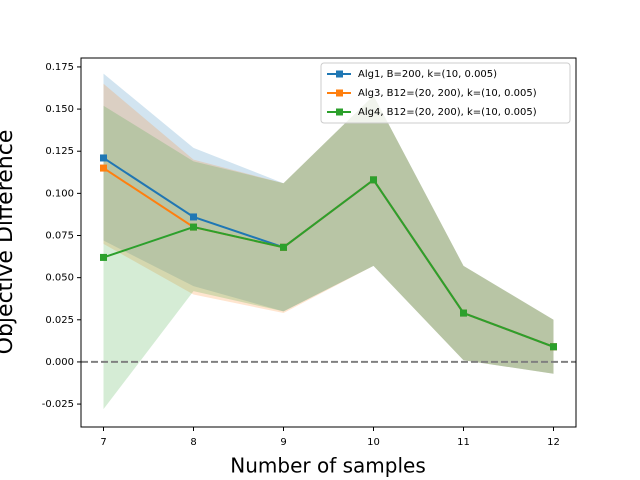  What do you see at coordinates (447, 112) in the screenshot?
I see `legend-label: Alg4, B12=(20, 200), k=(10, 0.005)` at bounding box center [447, 112].